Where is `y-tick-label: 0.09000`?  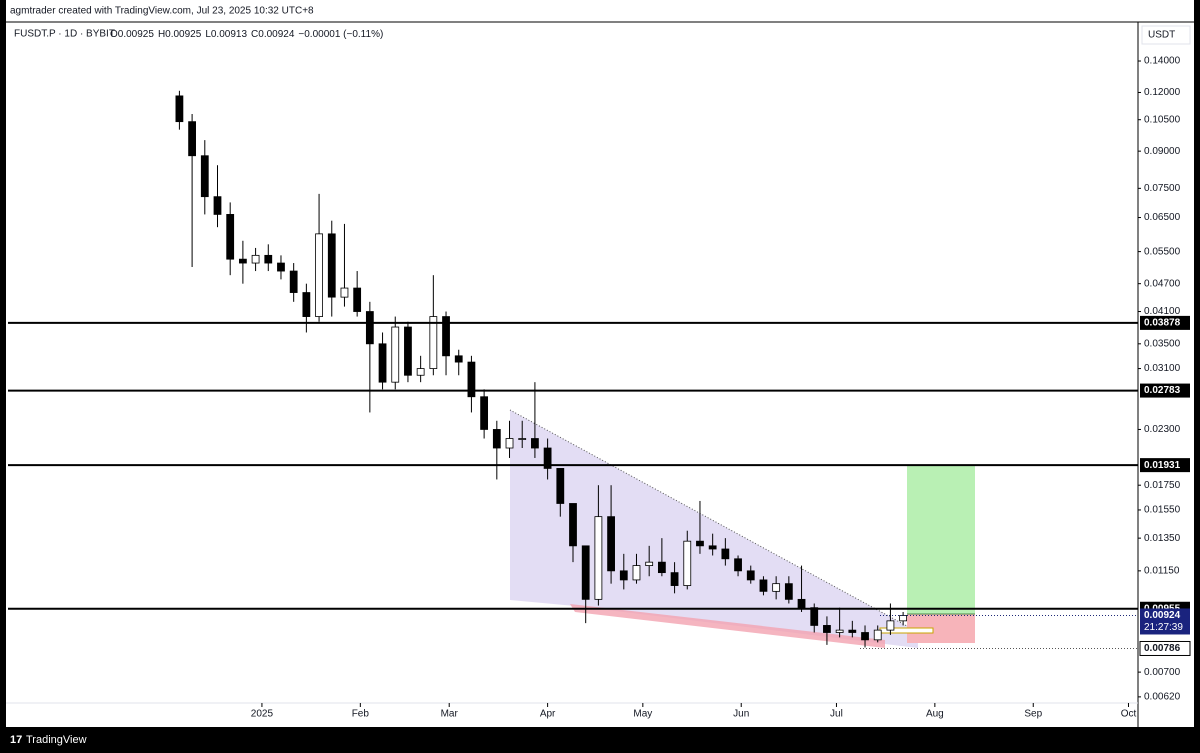
y-tick-label: 0.09000 is located at coordinates (1162, 151).